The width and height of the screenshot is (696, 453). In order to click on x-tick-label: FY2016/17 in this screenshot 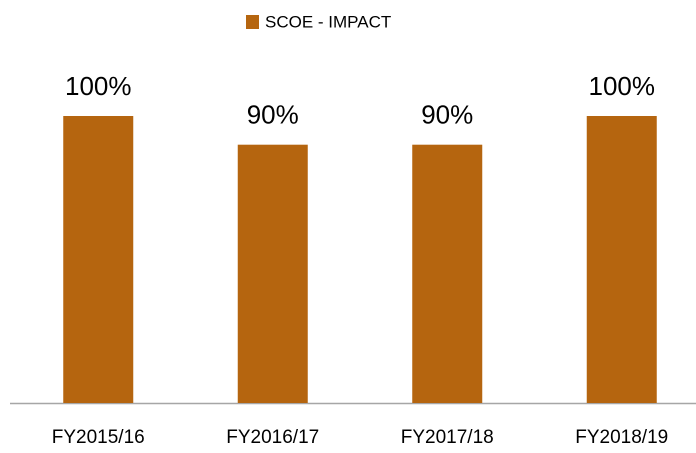, I will do `click(272, 437)`.